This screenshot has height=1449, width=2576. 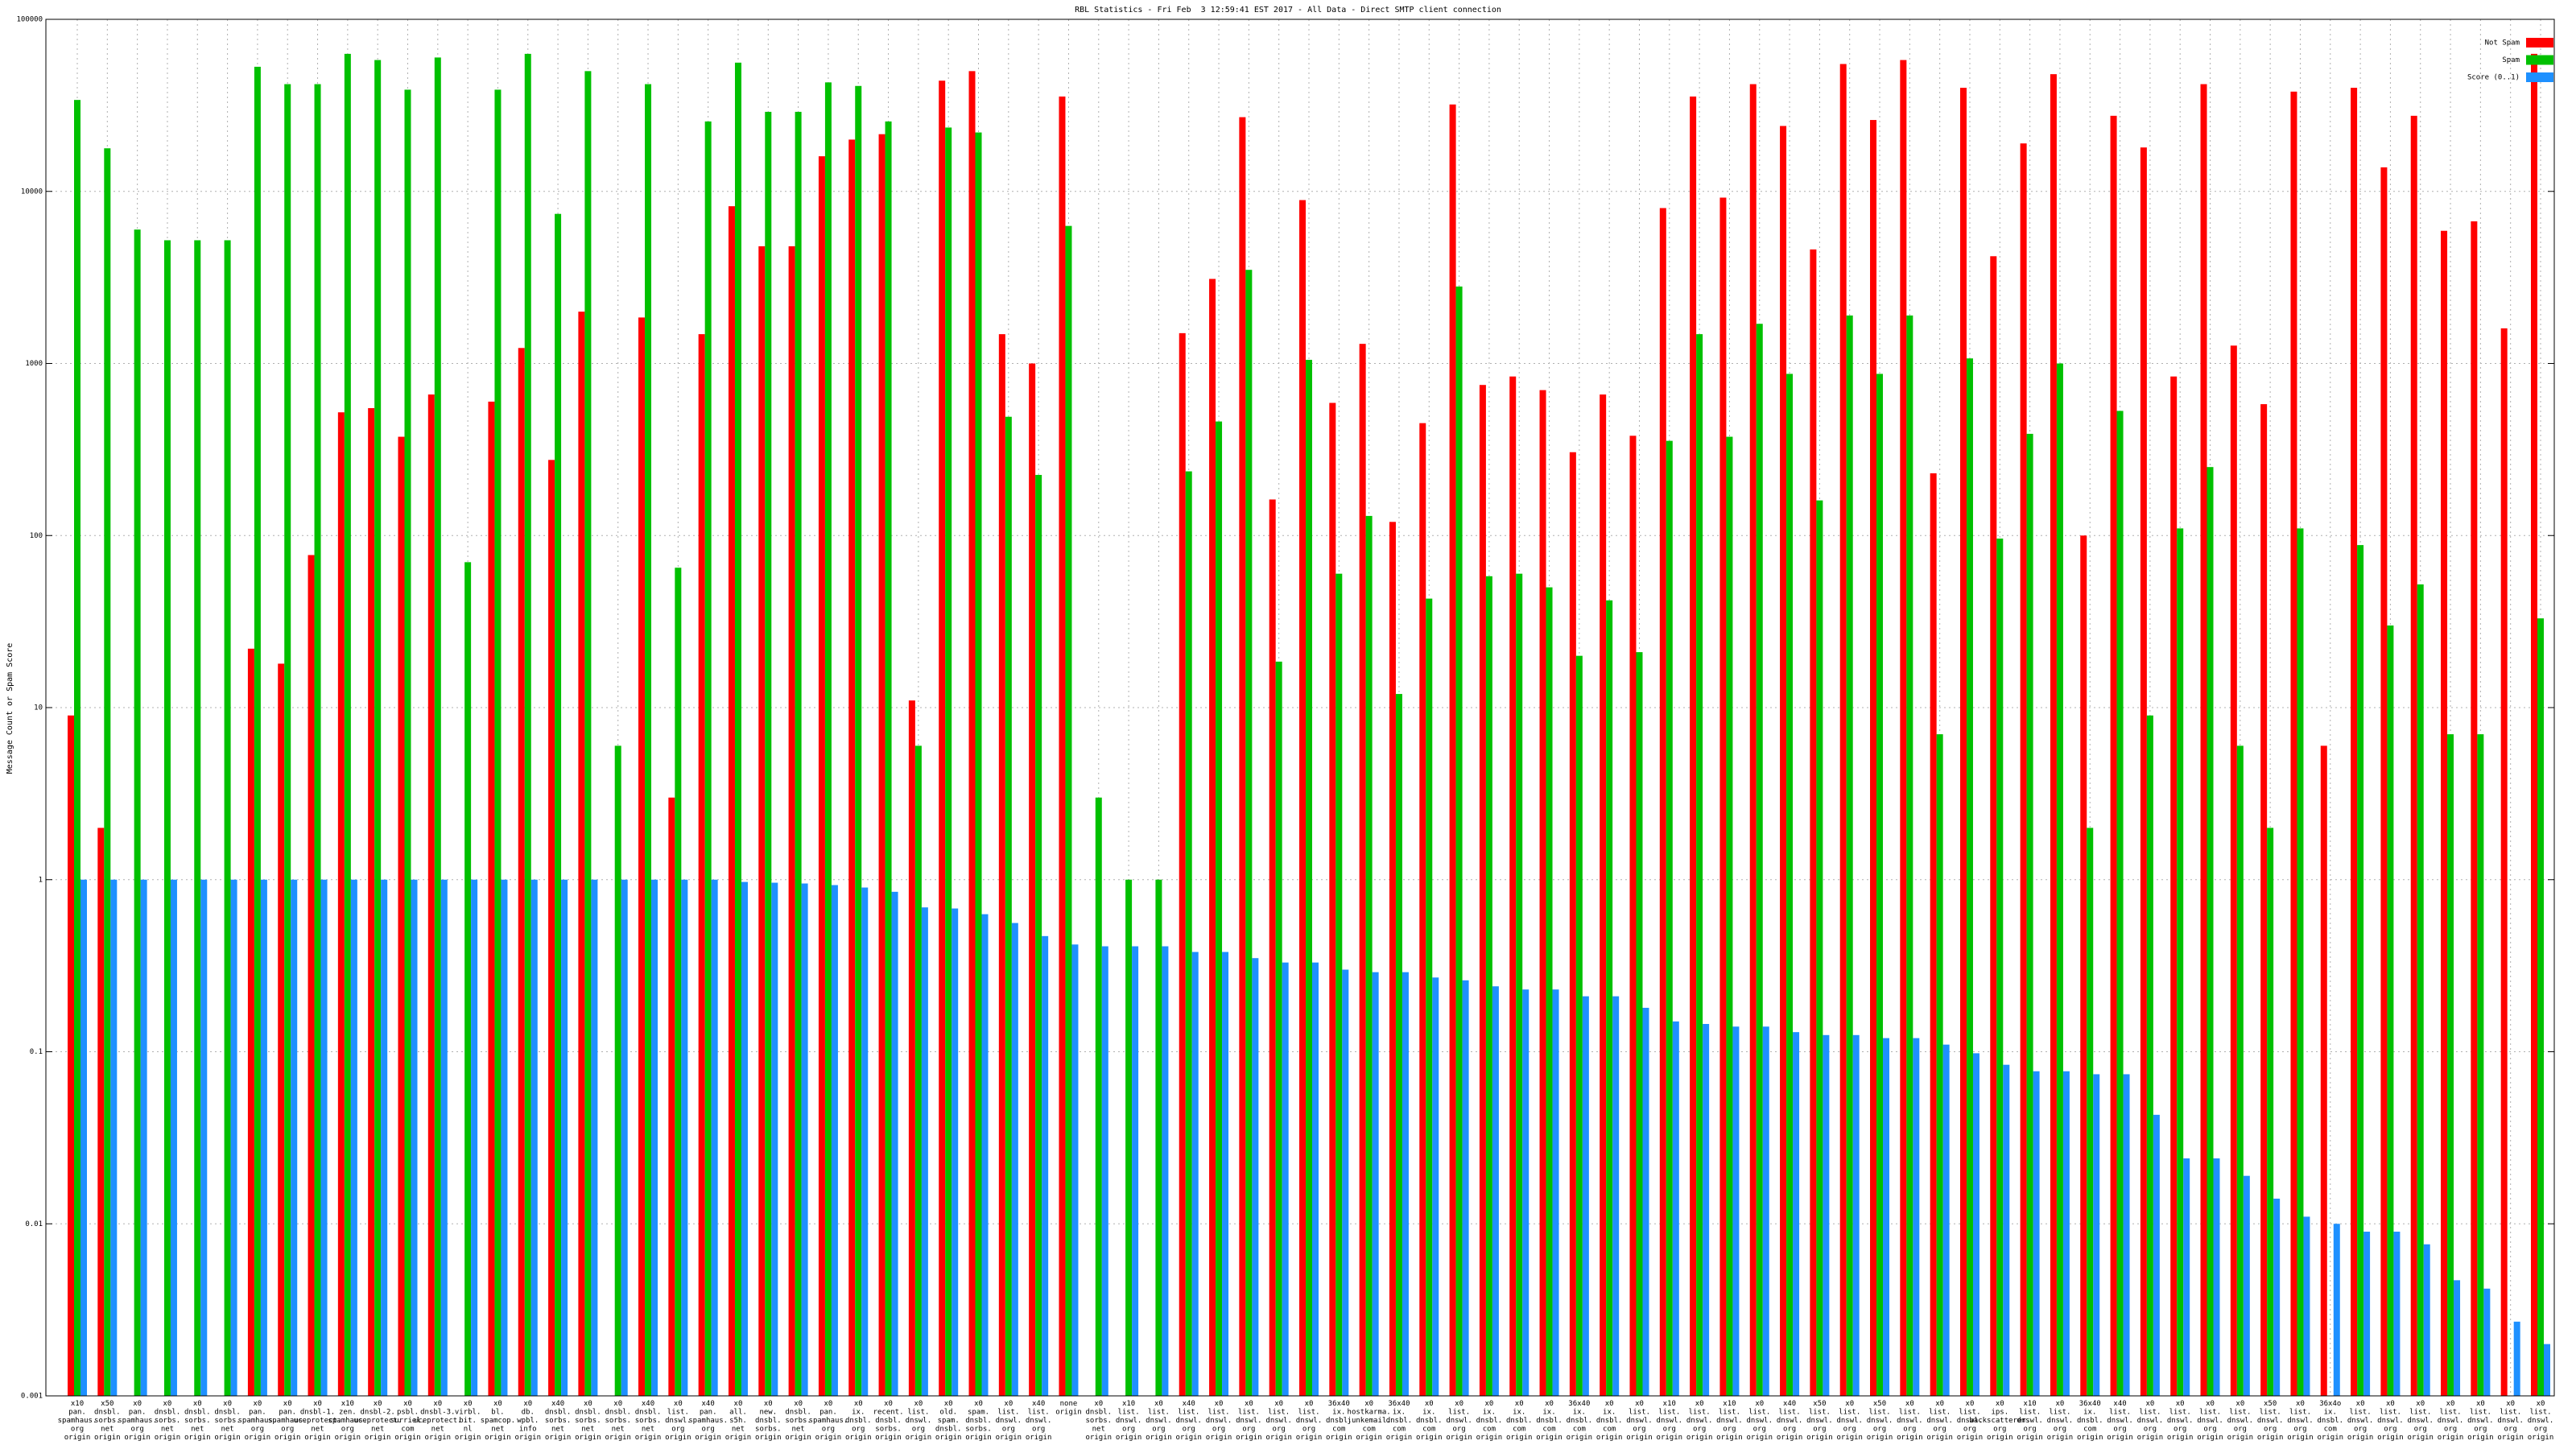 I want to click on x-tick-label-line: db., so click(x=528, y=1413).